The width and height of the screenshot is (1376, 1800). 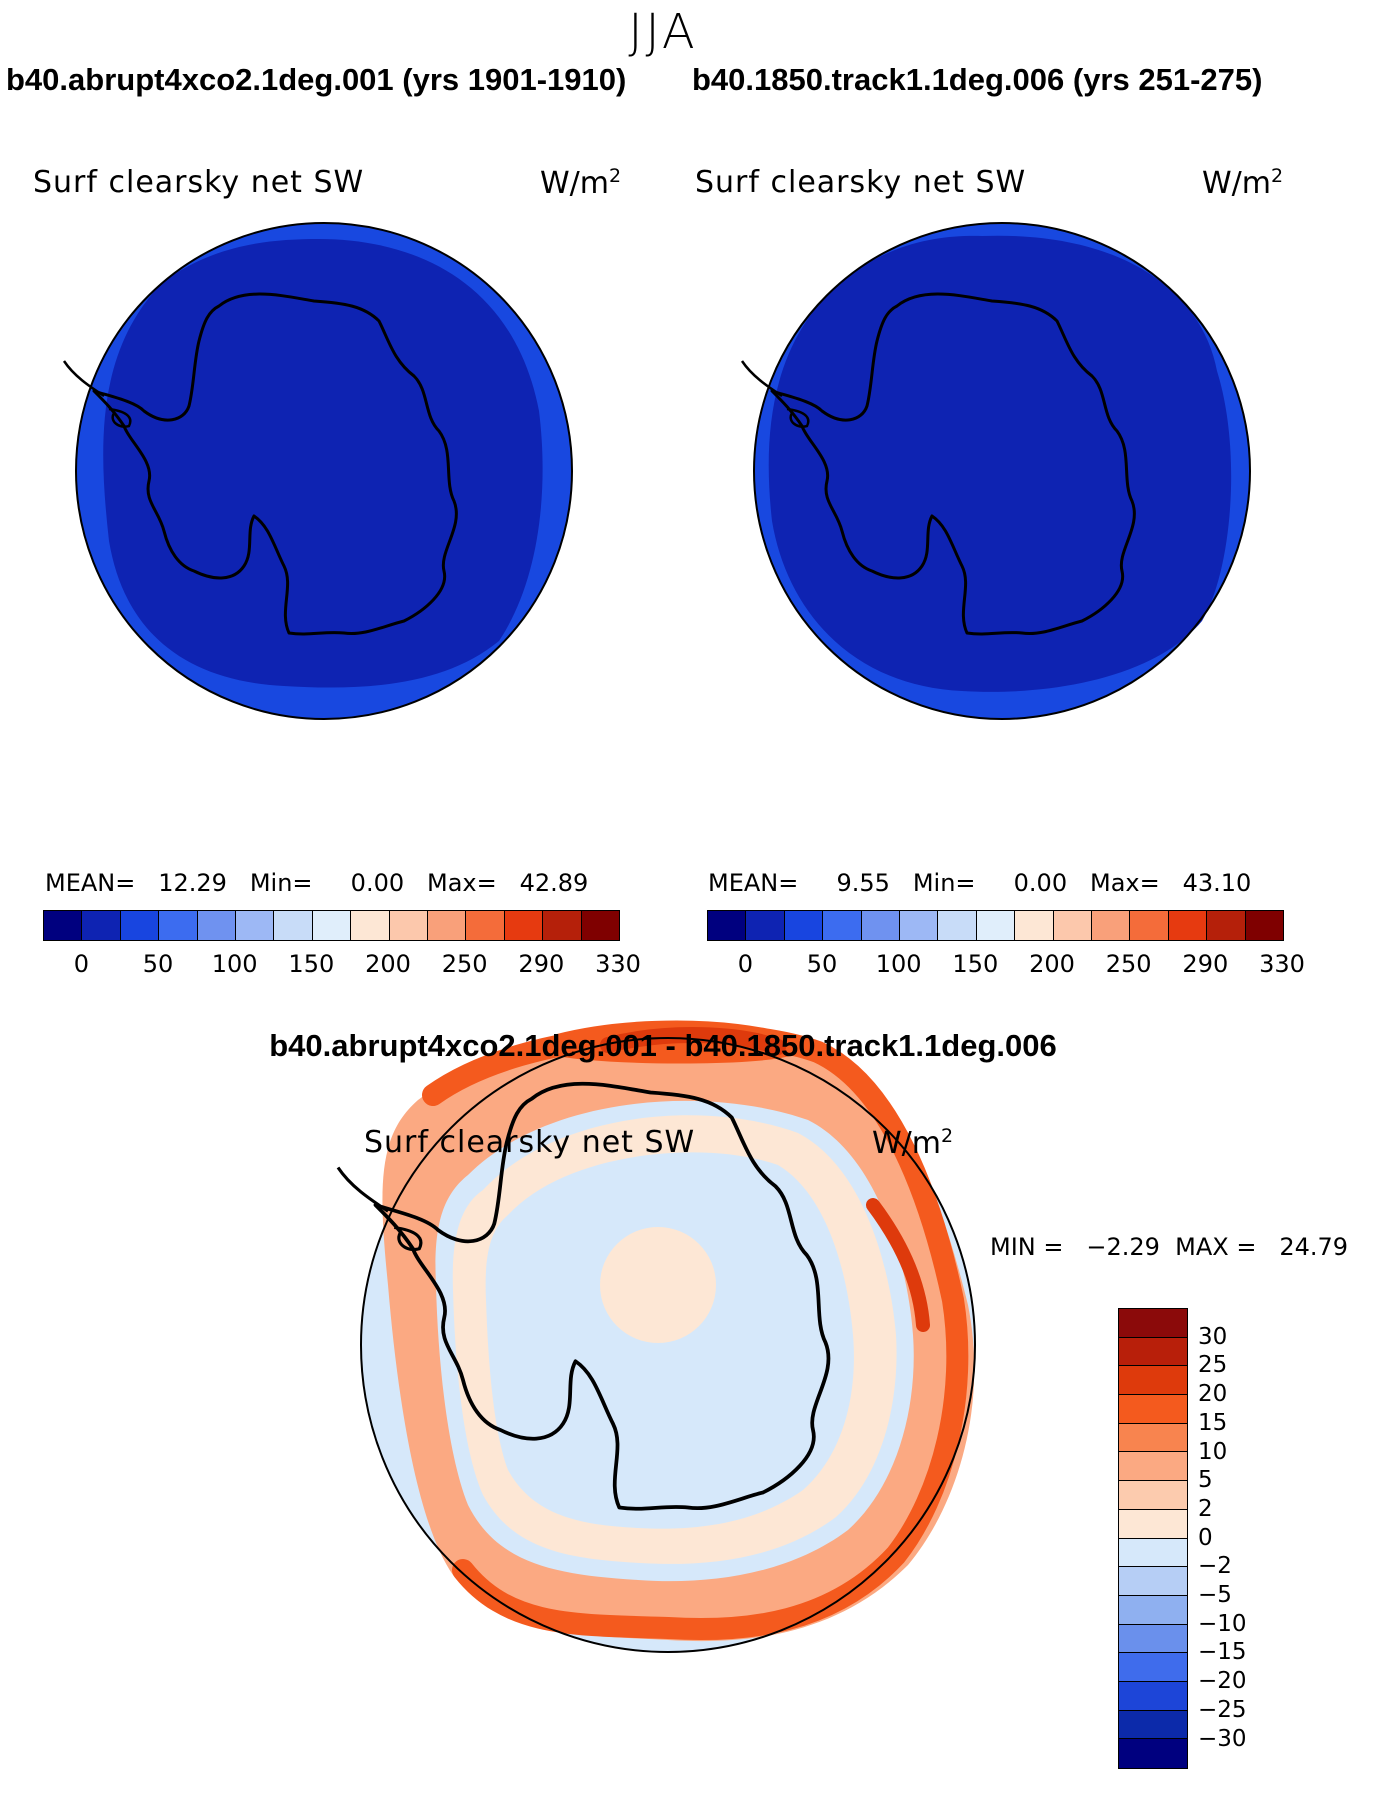 I want to click on season-title: JJA, so click(x=663, y=32).